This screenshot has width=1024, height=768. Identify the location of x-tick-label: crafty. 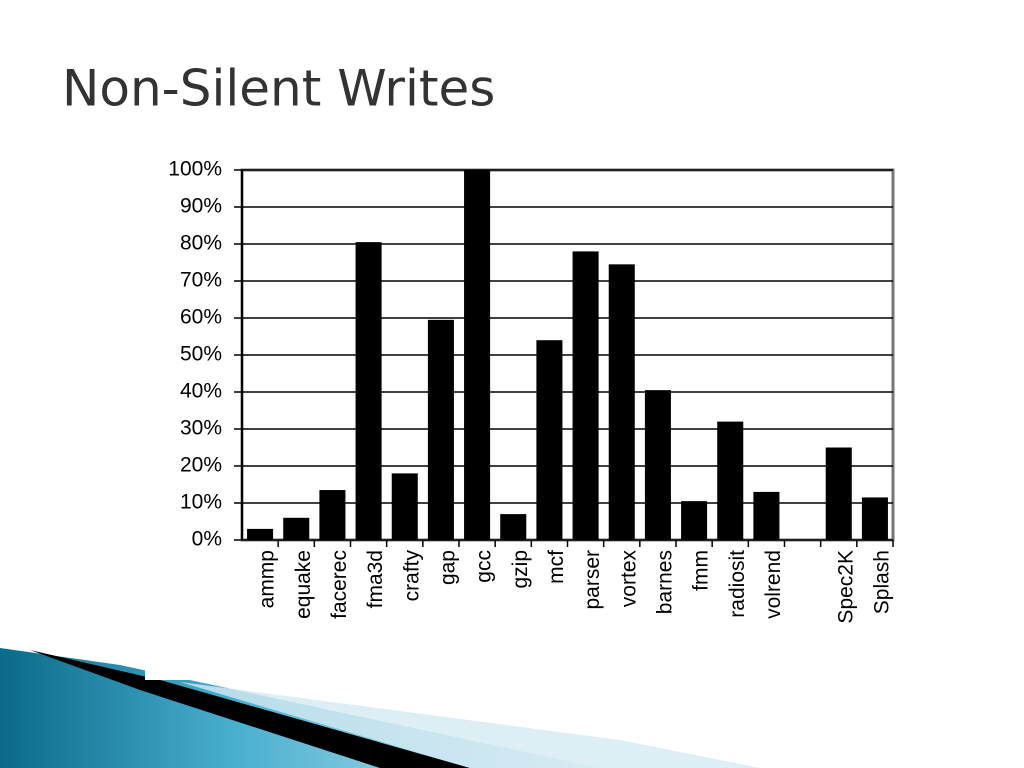
(411, 576).